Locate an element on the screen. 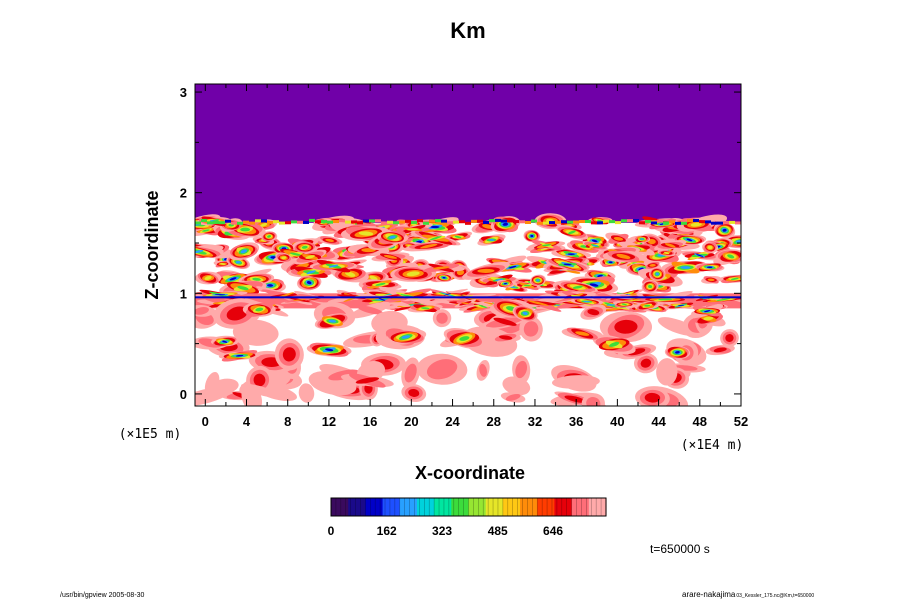 The width and height of the screenshot is (900, 600). x-tick-label: 40 is located at coordinates (617, 421).